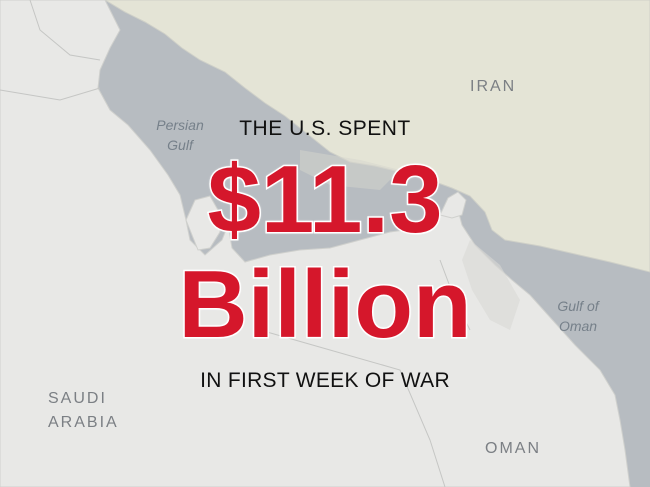 The image size is (650, 487). I want to click on label-persian-gulf-line2: Gulf, so click(180, 145).